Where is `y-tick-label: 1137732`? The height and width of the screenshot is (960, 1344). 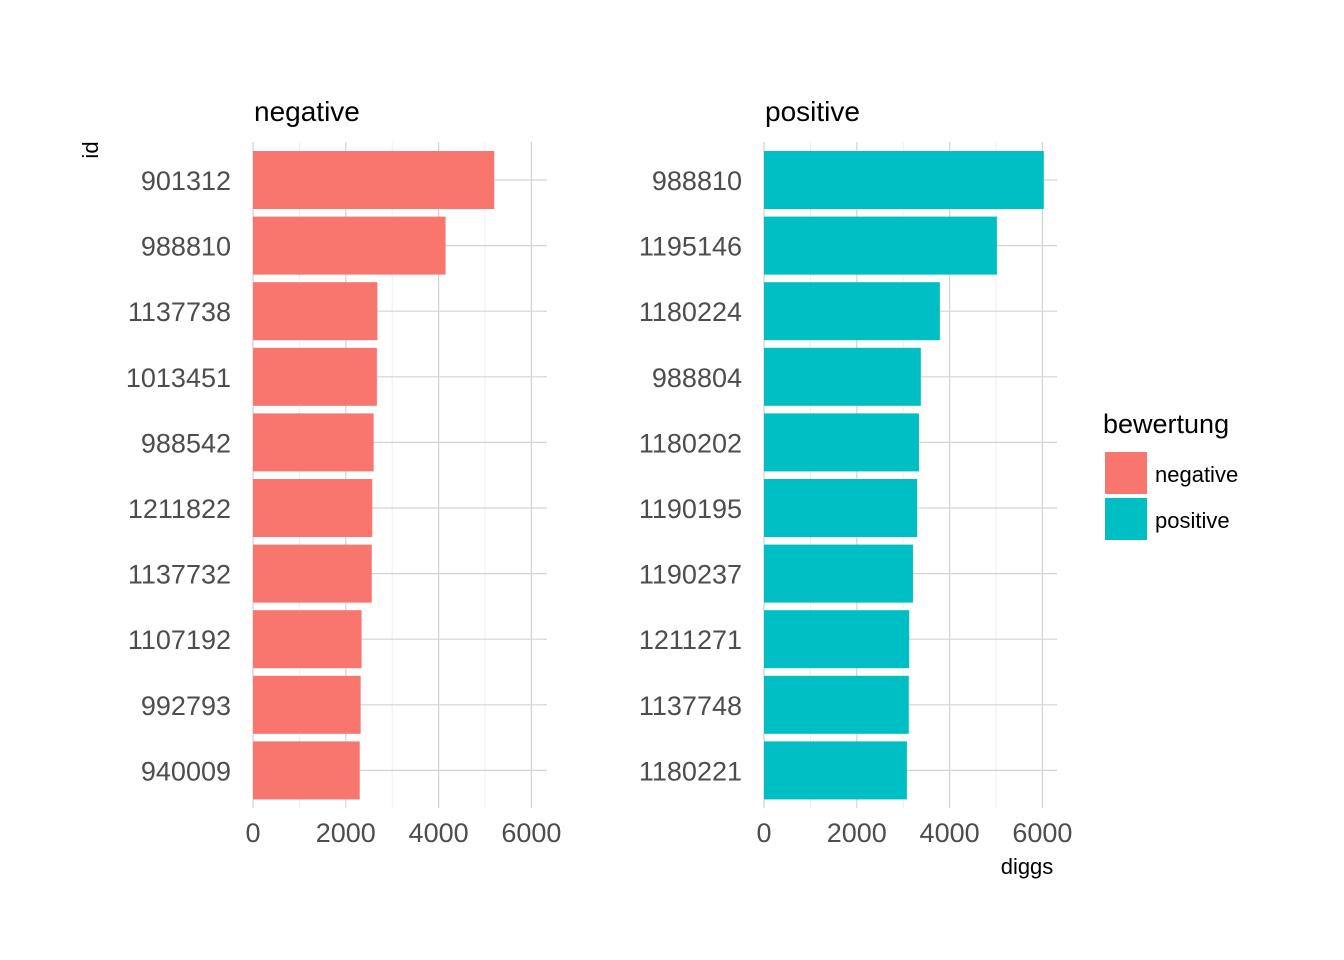
y-tick-label: 1137732 is located at coordinates (179, 575).